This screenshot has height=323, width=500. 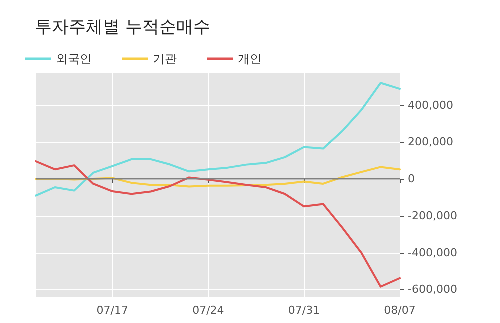 I want to click on y-tick-label: 400,000, so click(x=431, y=105).